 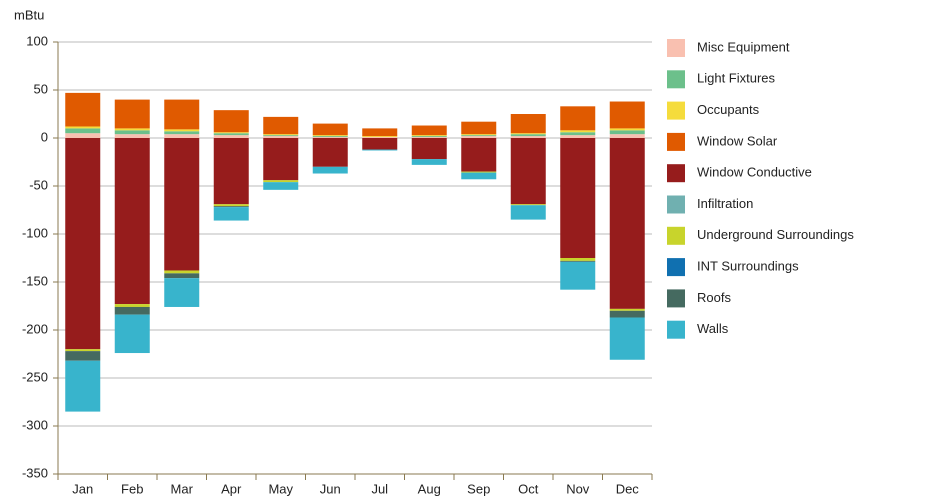 I want to click on x-tick-label: Jun, so click(x=330, y=488).